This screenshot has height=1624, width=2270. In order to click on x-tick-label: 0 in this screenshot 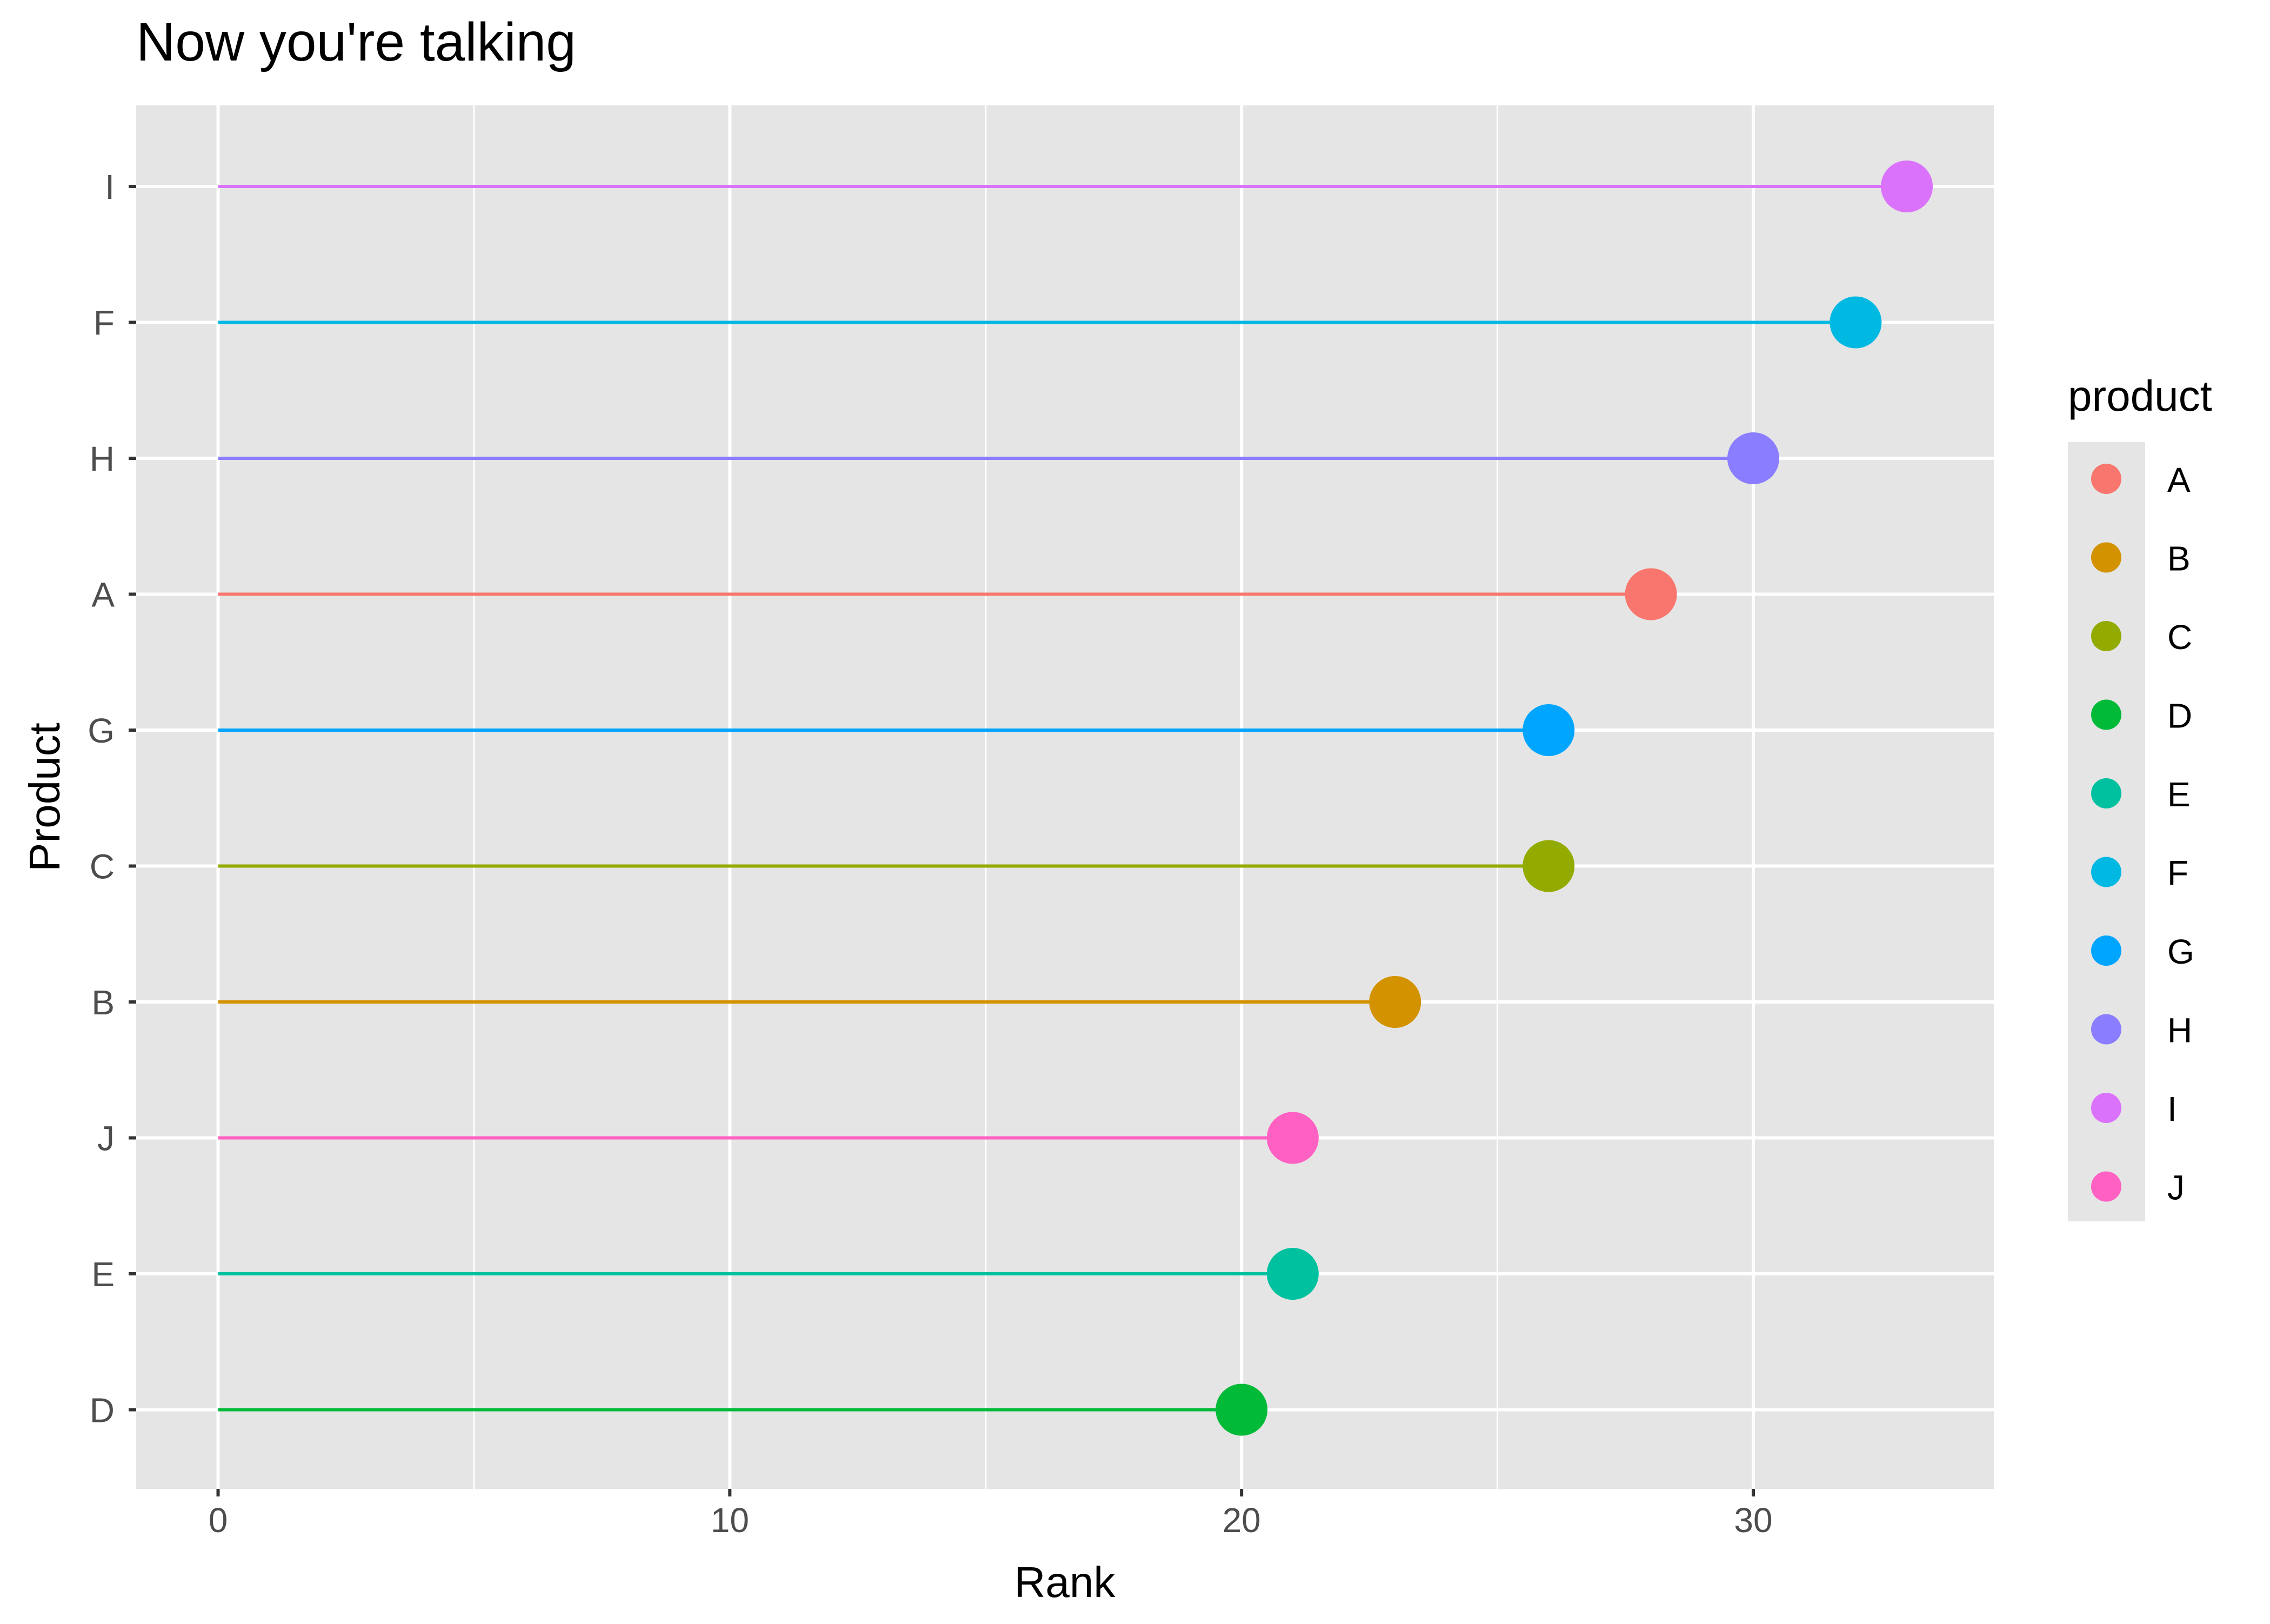, I will do `click(218, 1520)`.